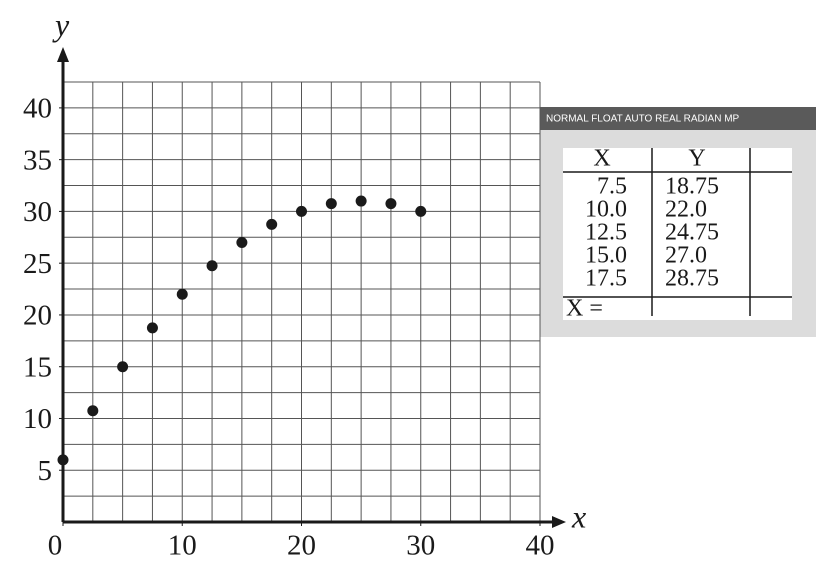 Image resolution: width=822 pixels, height=569 pixels. Describe the element at coordinates (584, 309) in the screenshot. I see `table-footer: X =` at that location.